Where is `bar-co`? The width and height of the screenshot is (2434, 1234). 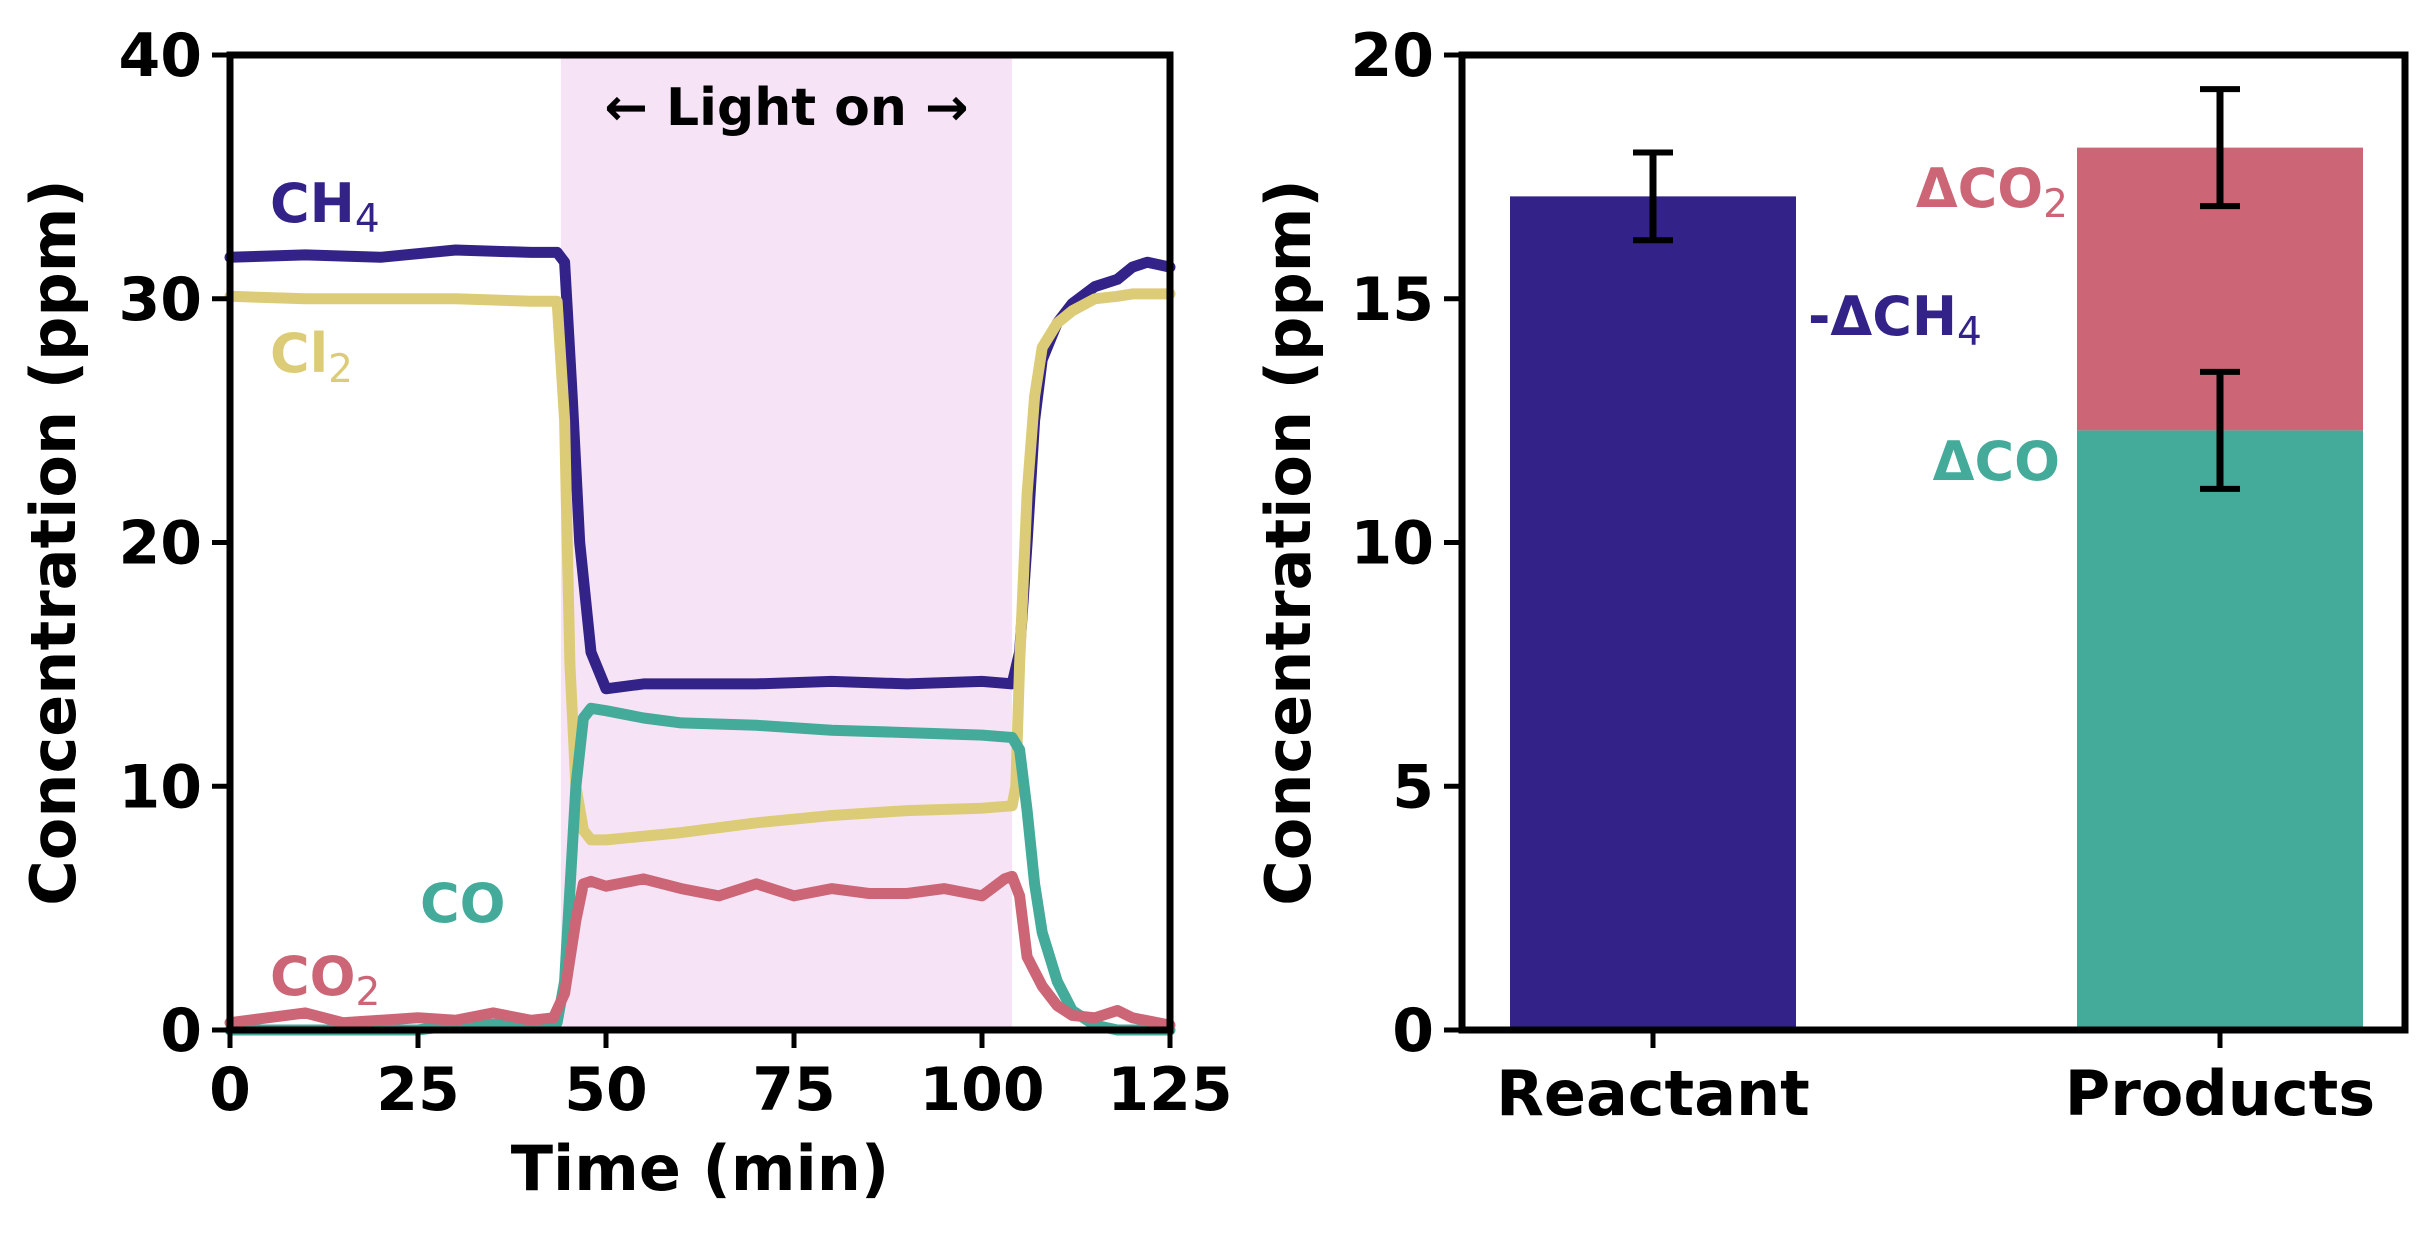
bar-co is located at coordinates (2220, 730).